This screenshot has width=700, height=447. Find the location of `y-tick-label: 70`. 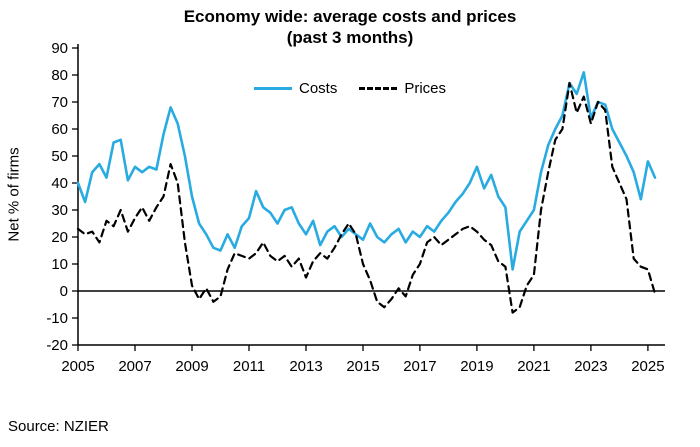

y-tick-label: 70 is located at coordinates (59, 102).